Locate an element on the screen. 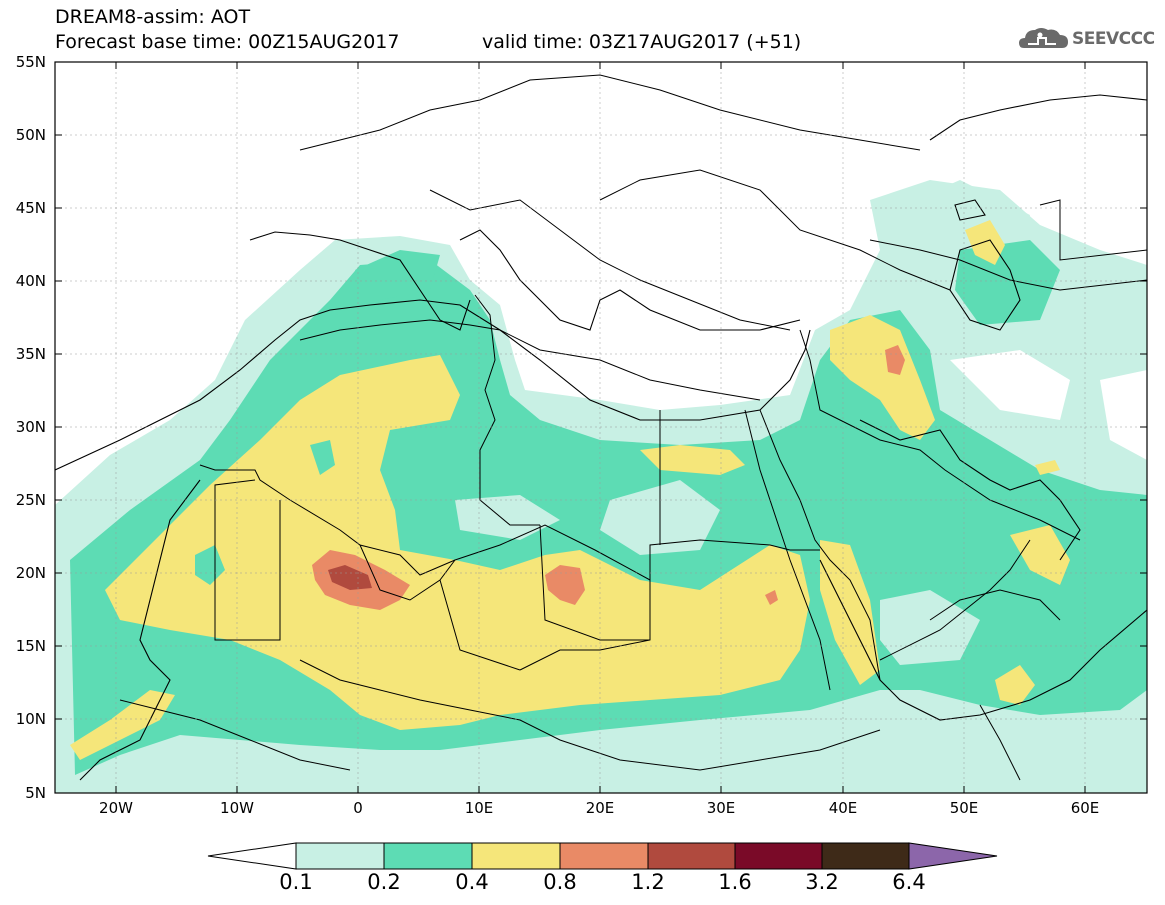 This screenshot has height=905, width=1165. lat-label-50n: 50N is located at coordinates (30, 135).